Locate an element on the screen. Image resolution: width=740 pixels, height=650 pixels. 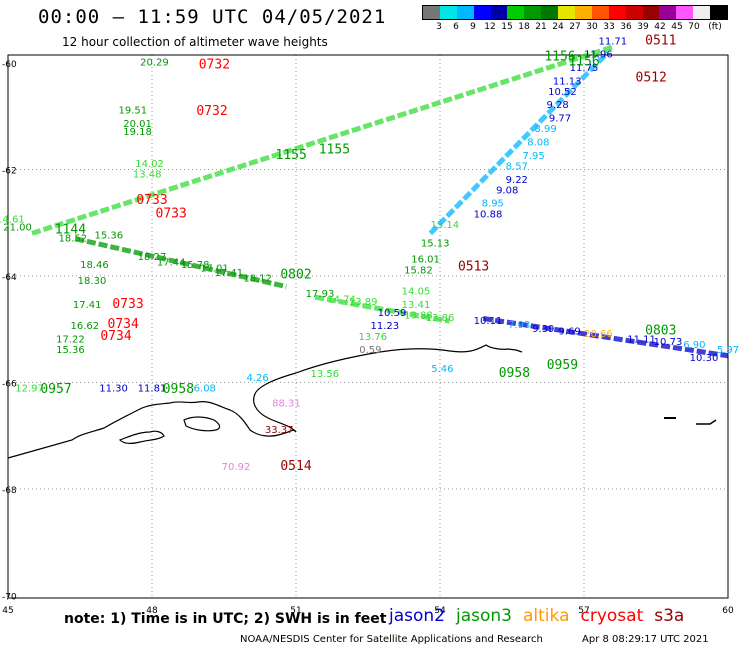
legend-item: altika is located at coordinates (546, 616).